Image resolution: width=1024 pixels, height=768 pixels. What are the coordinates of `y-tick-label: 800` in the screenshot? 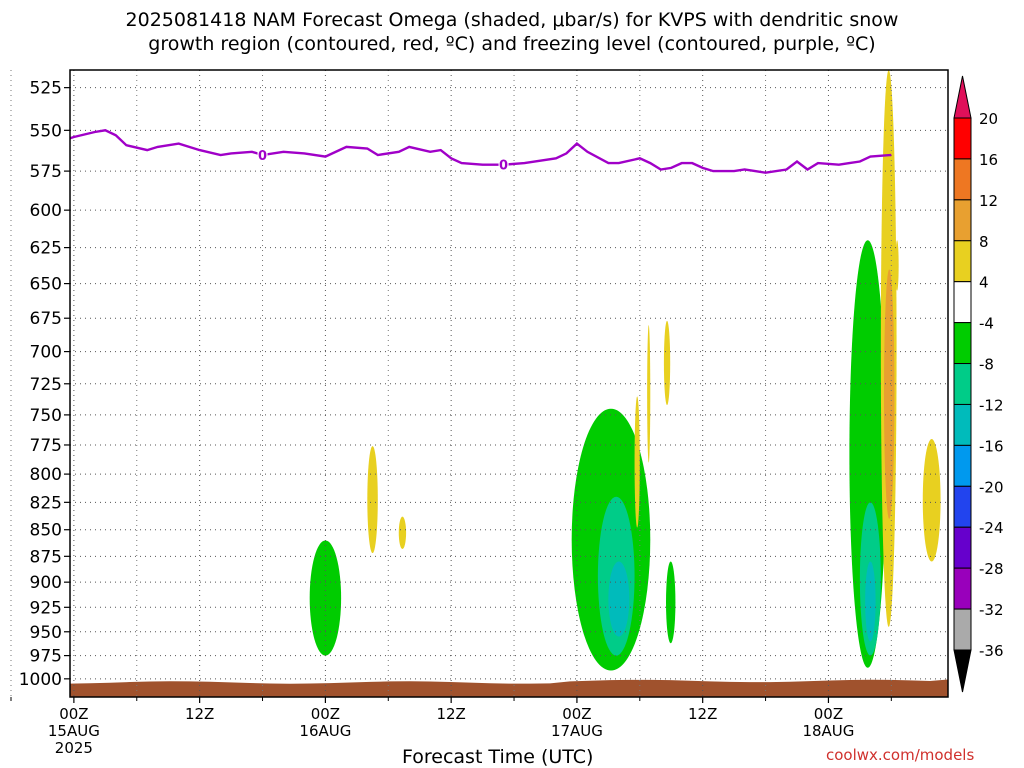 It's located at (46, 475).